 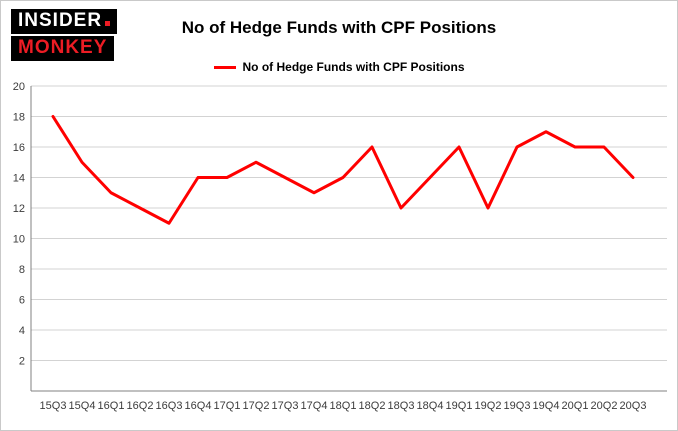 I want to click on x-axis-tick-label: 15Q4, so click(x=82, y=406).